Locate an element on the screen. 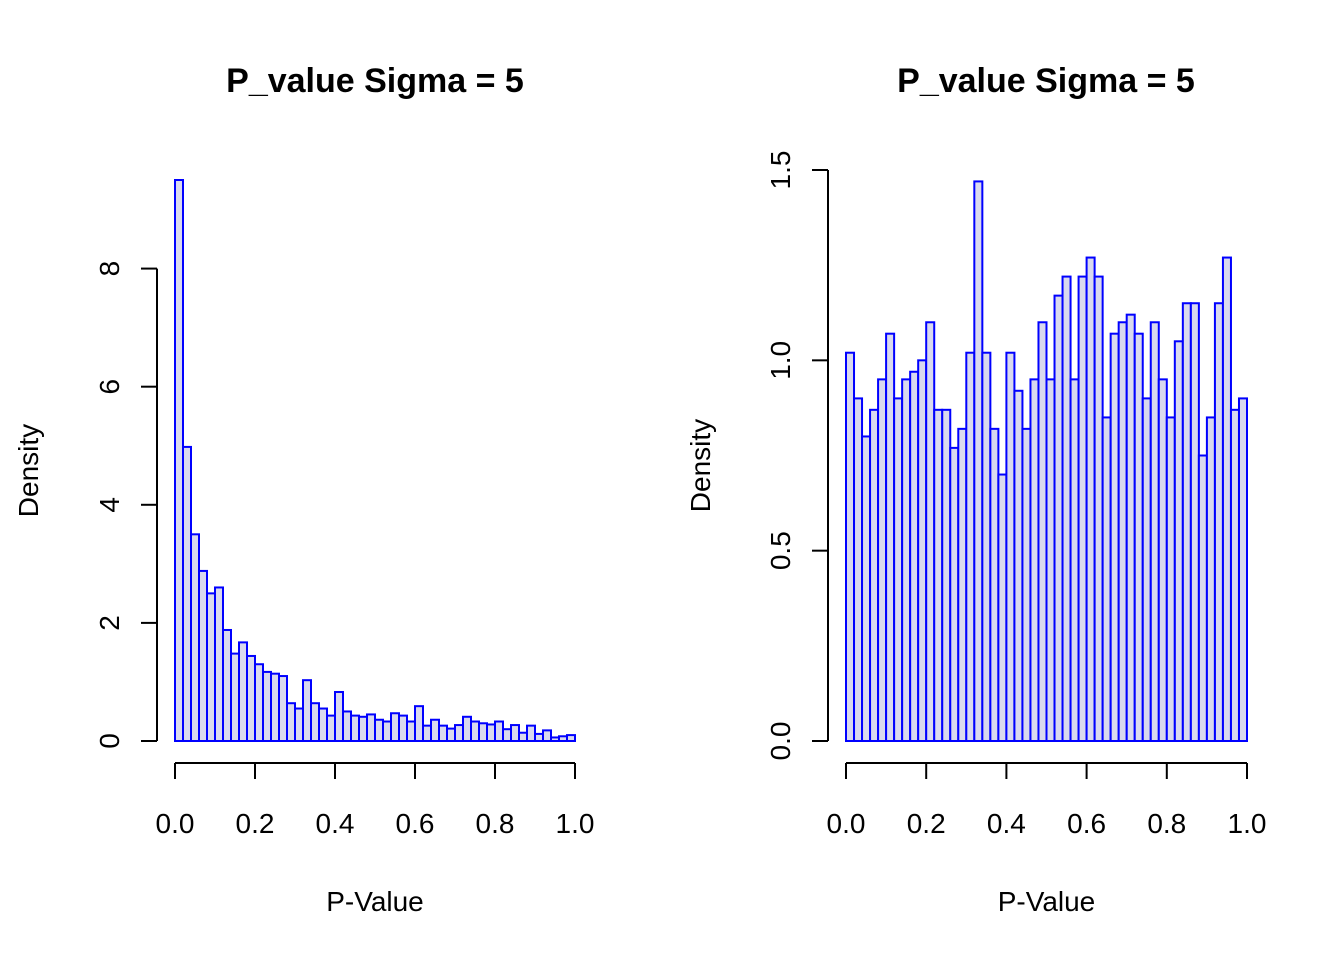 The width and height of the screenshot is (1344, 960). x-tick-label: 0.6 is located at coordinates (1086, 823).